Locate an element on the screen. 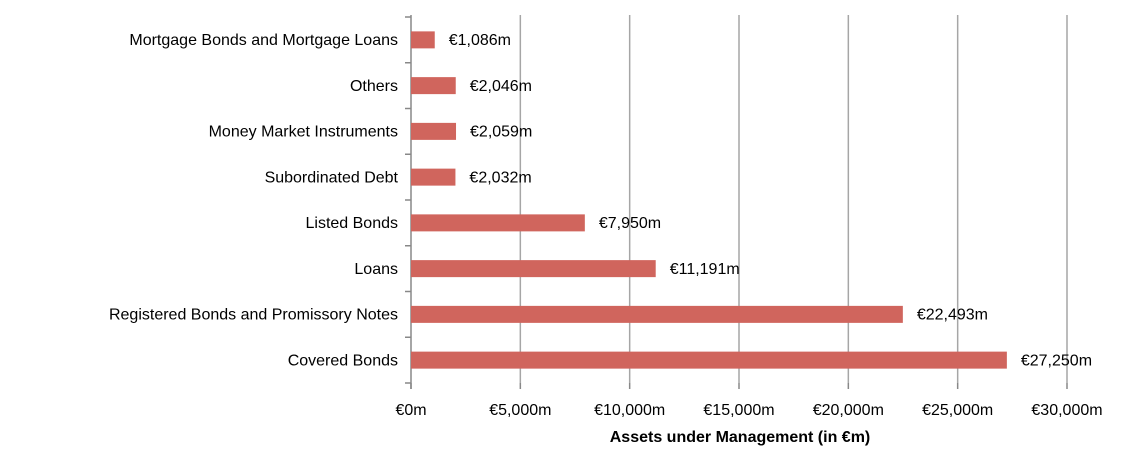 Image resolution: width=1122 pixels, height=450 pixels. data-label: €2,059m is located at coordinates (501, 132).